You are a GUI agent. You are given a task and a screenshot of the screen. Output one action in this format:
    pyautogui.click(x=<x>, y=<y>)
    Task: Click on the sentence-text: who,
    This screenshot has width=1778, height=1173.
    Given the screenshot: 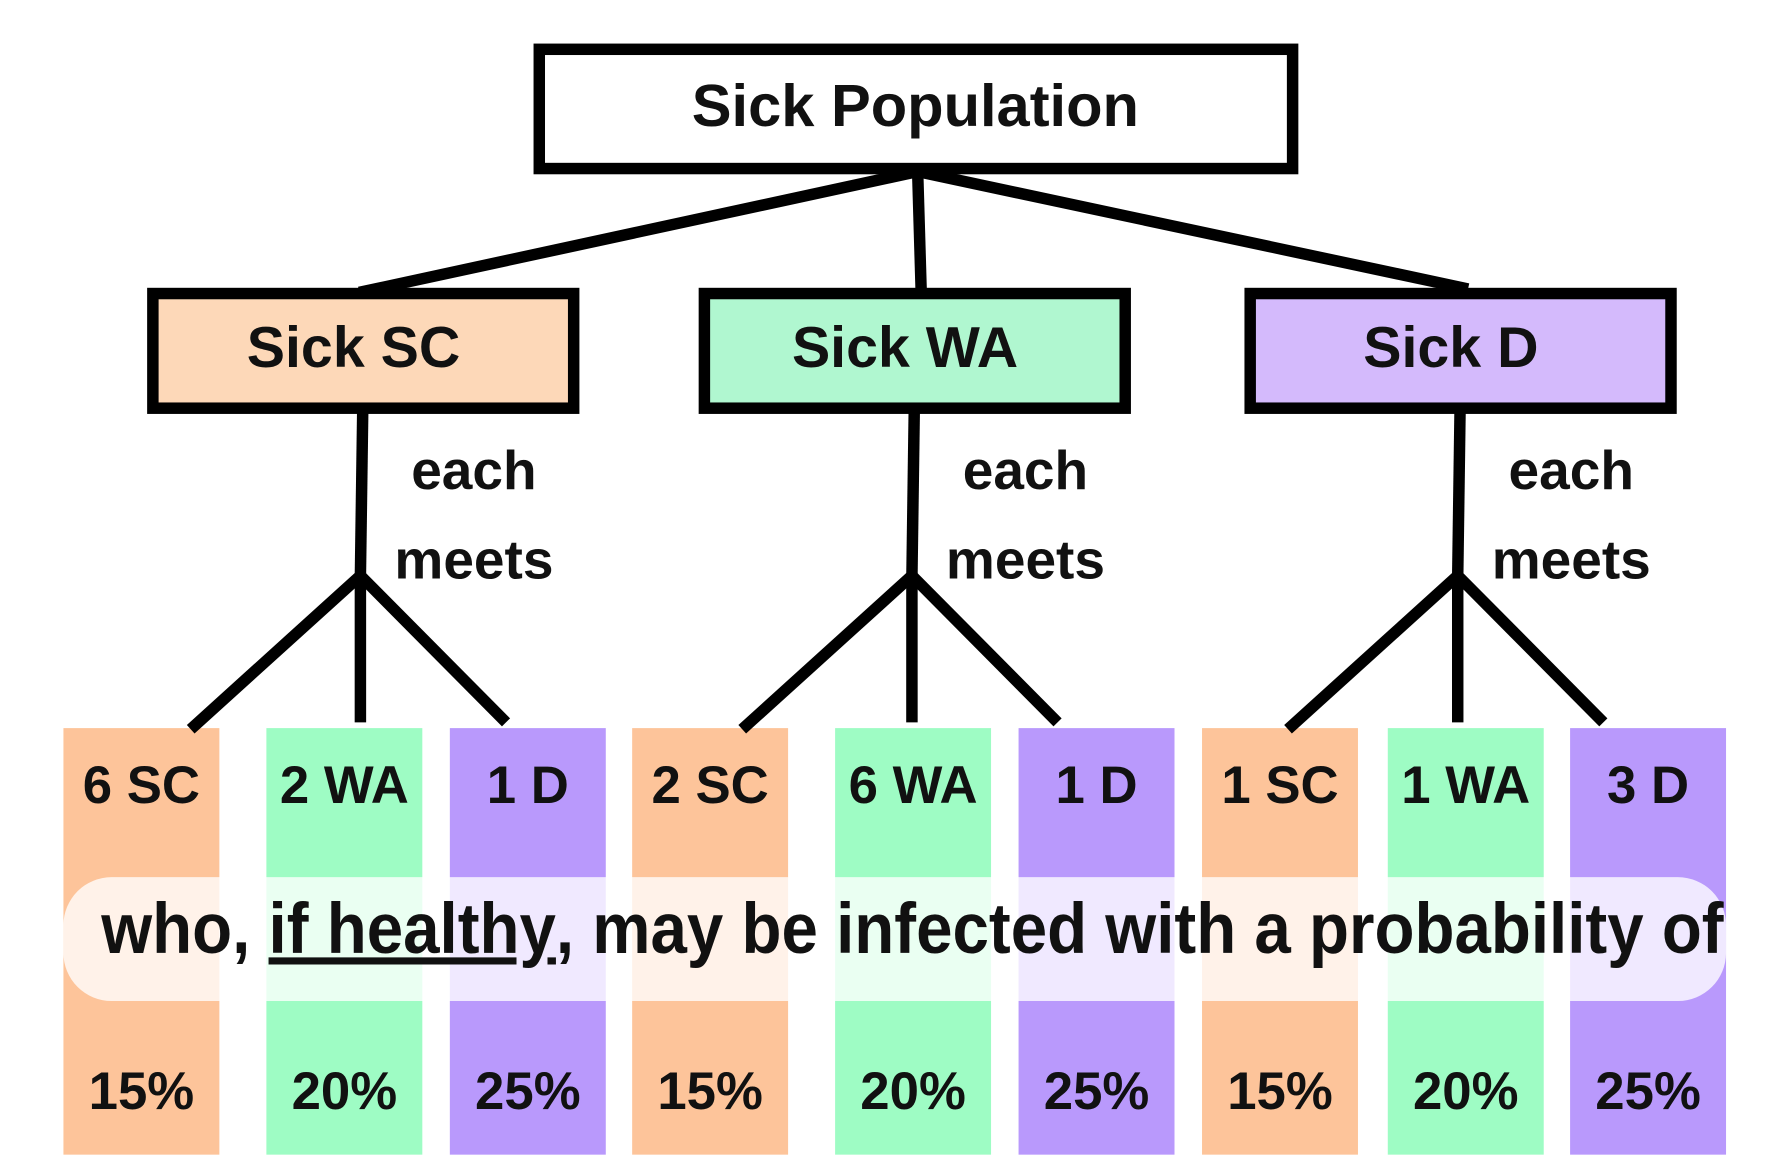 What is the action you would take?
    pyautogui.click(x=184, y=929)
    